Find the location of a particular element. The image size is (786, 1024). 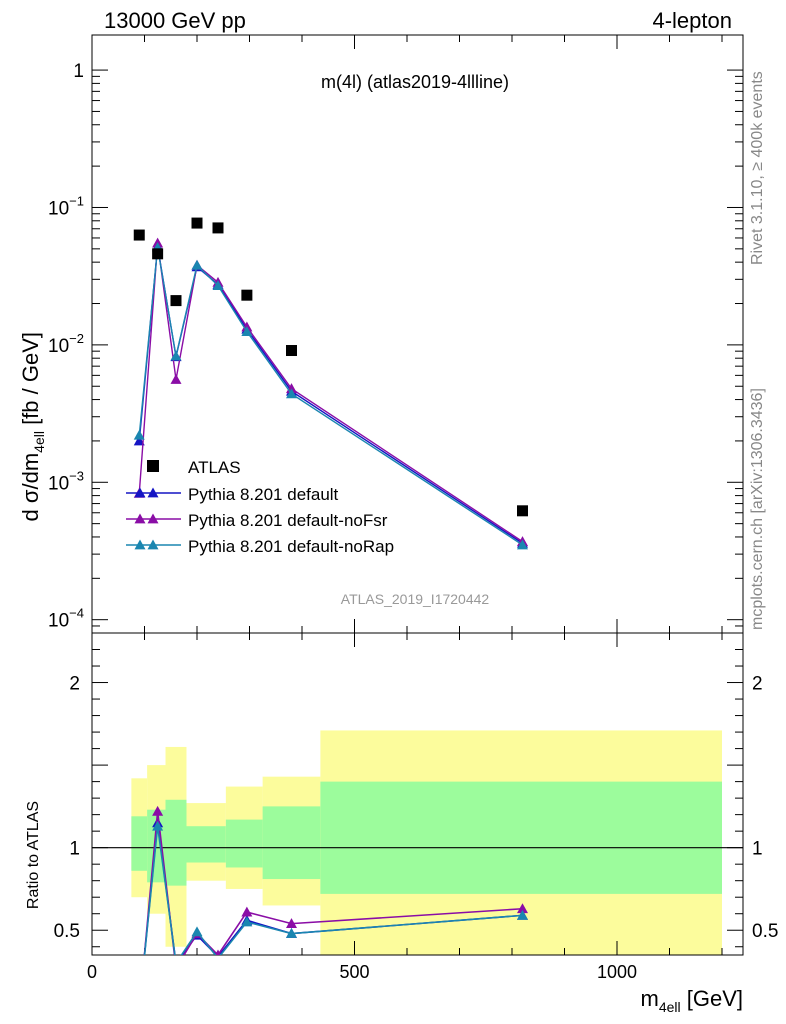

header-right-label: 4-lepton is located at coordinates (692, 20).